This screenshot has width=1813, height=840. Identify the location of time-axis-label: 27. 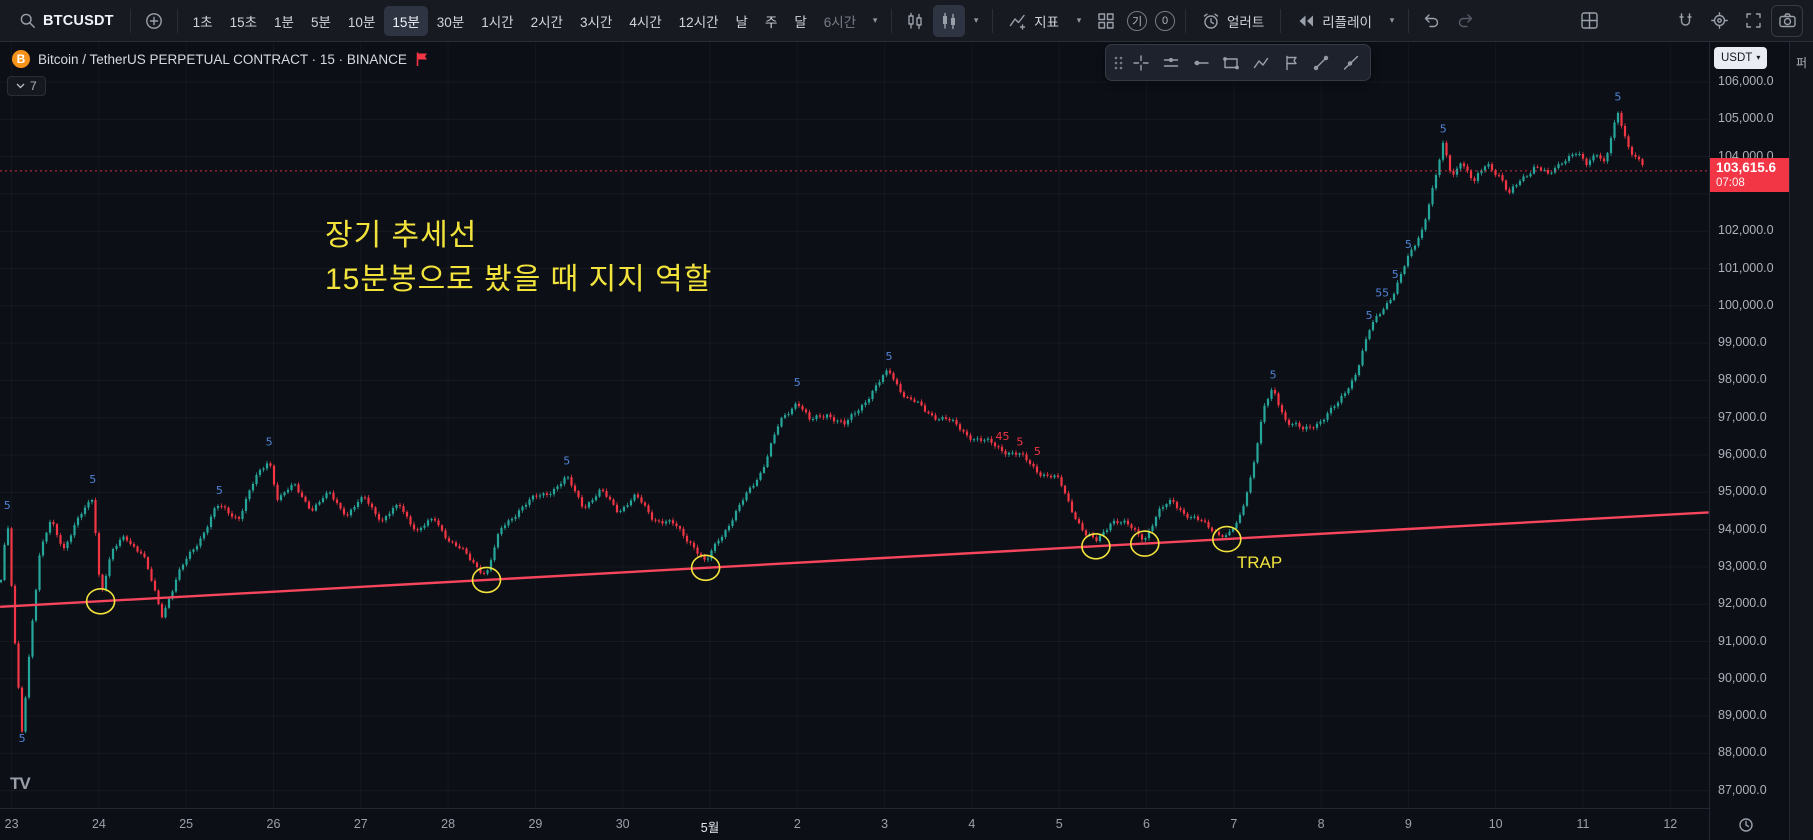
(360, 824).